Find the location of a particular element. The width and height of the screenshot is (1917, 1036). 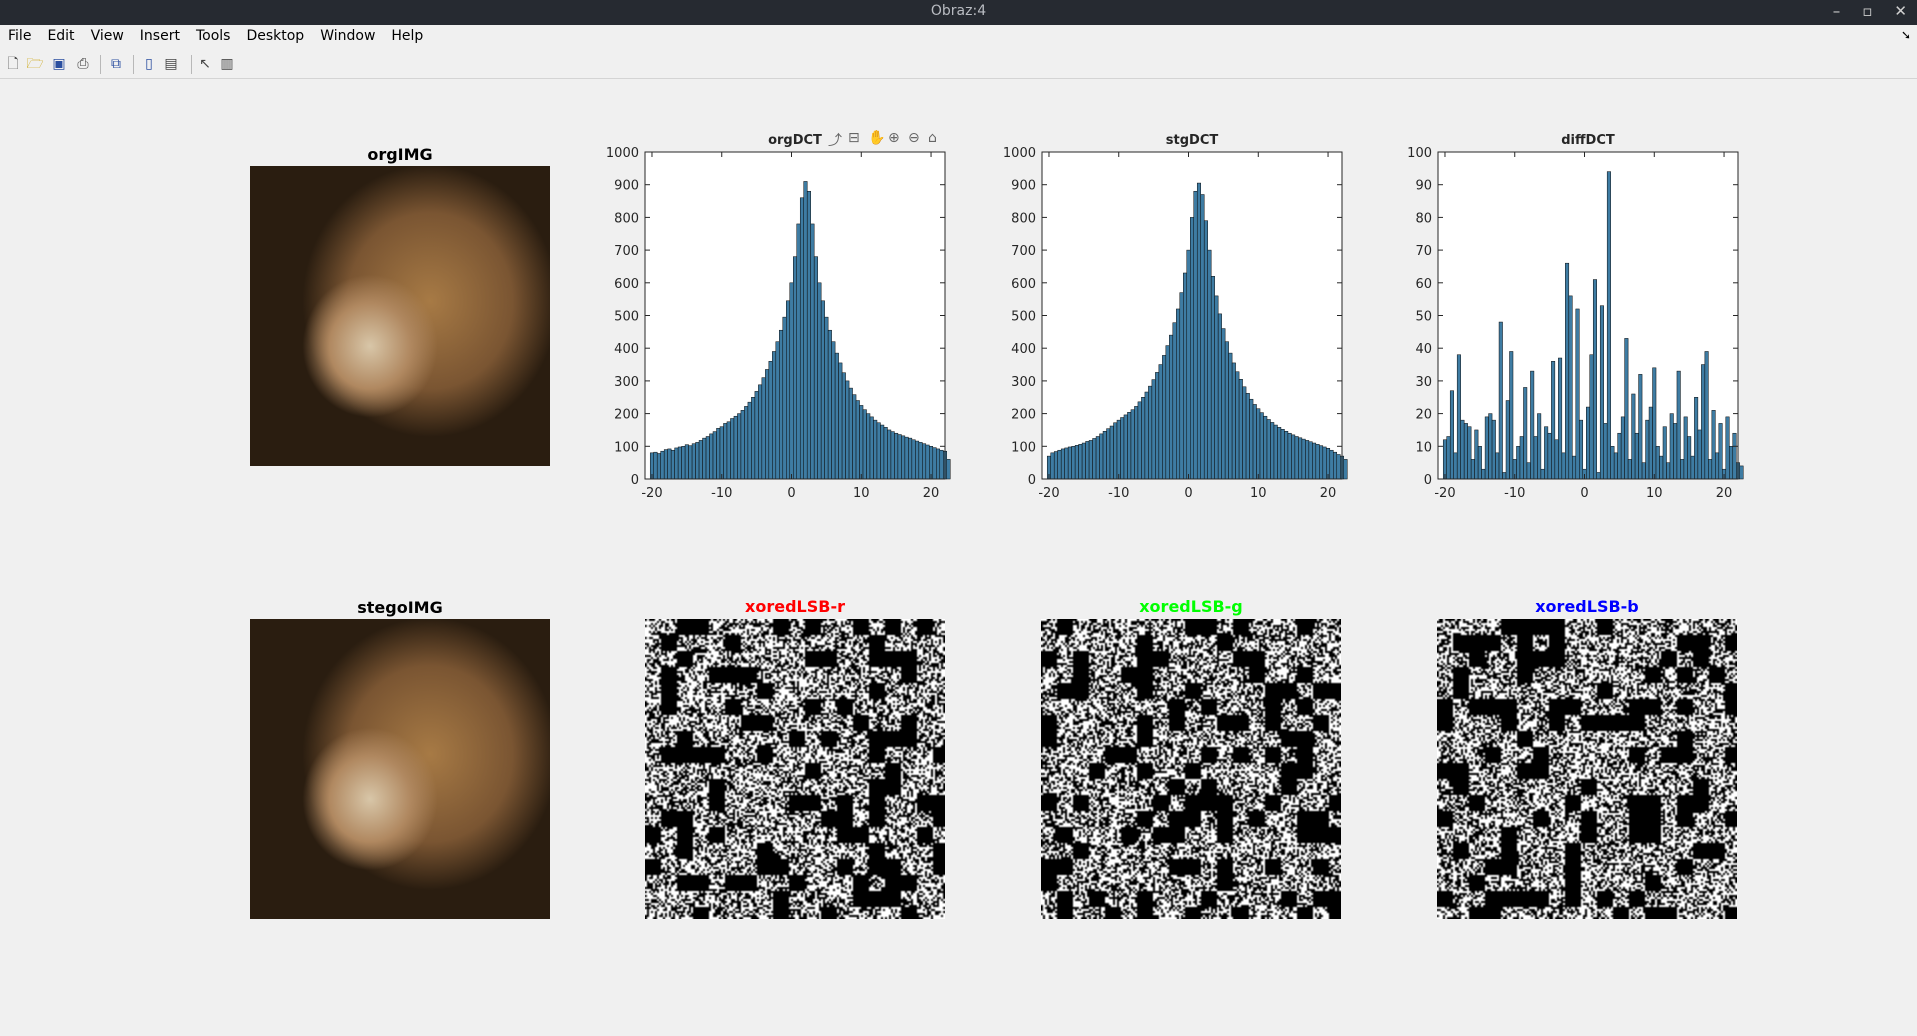

pointer-icon: ↖ is located at coordinates (205, 64).